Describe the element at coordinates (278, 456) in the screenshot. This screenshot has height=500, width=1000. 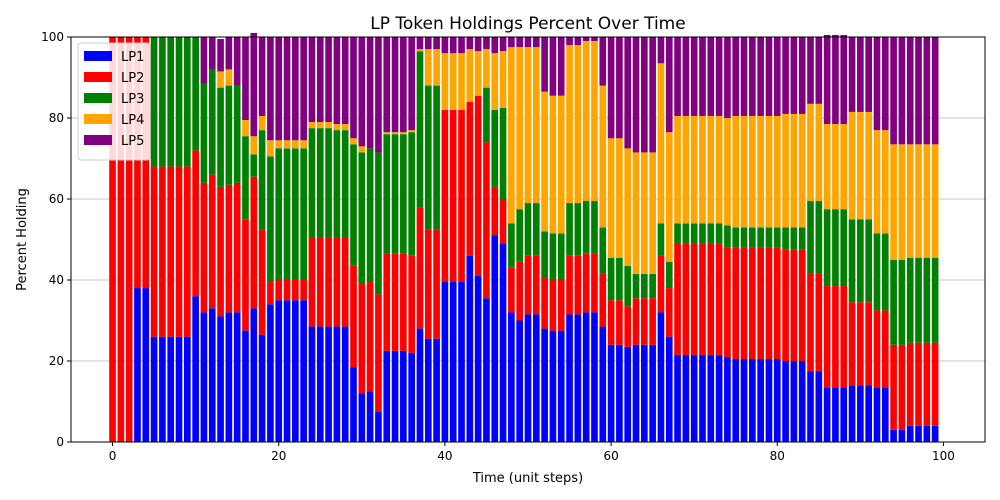
I see `x-tick-label: 20` at that location.